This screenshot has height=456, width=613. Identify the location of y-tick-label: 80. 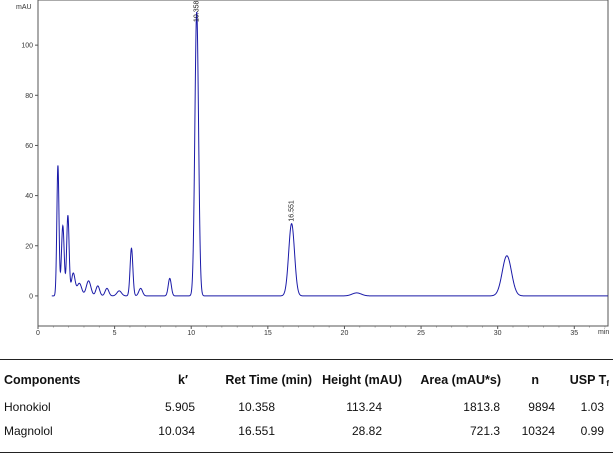
(29, 96).